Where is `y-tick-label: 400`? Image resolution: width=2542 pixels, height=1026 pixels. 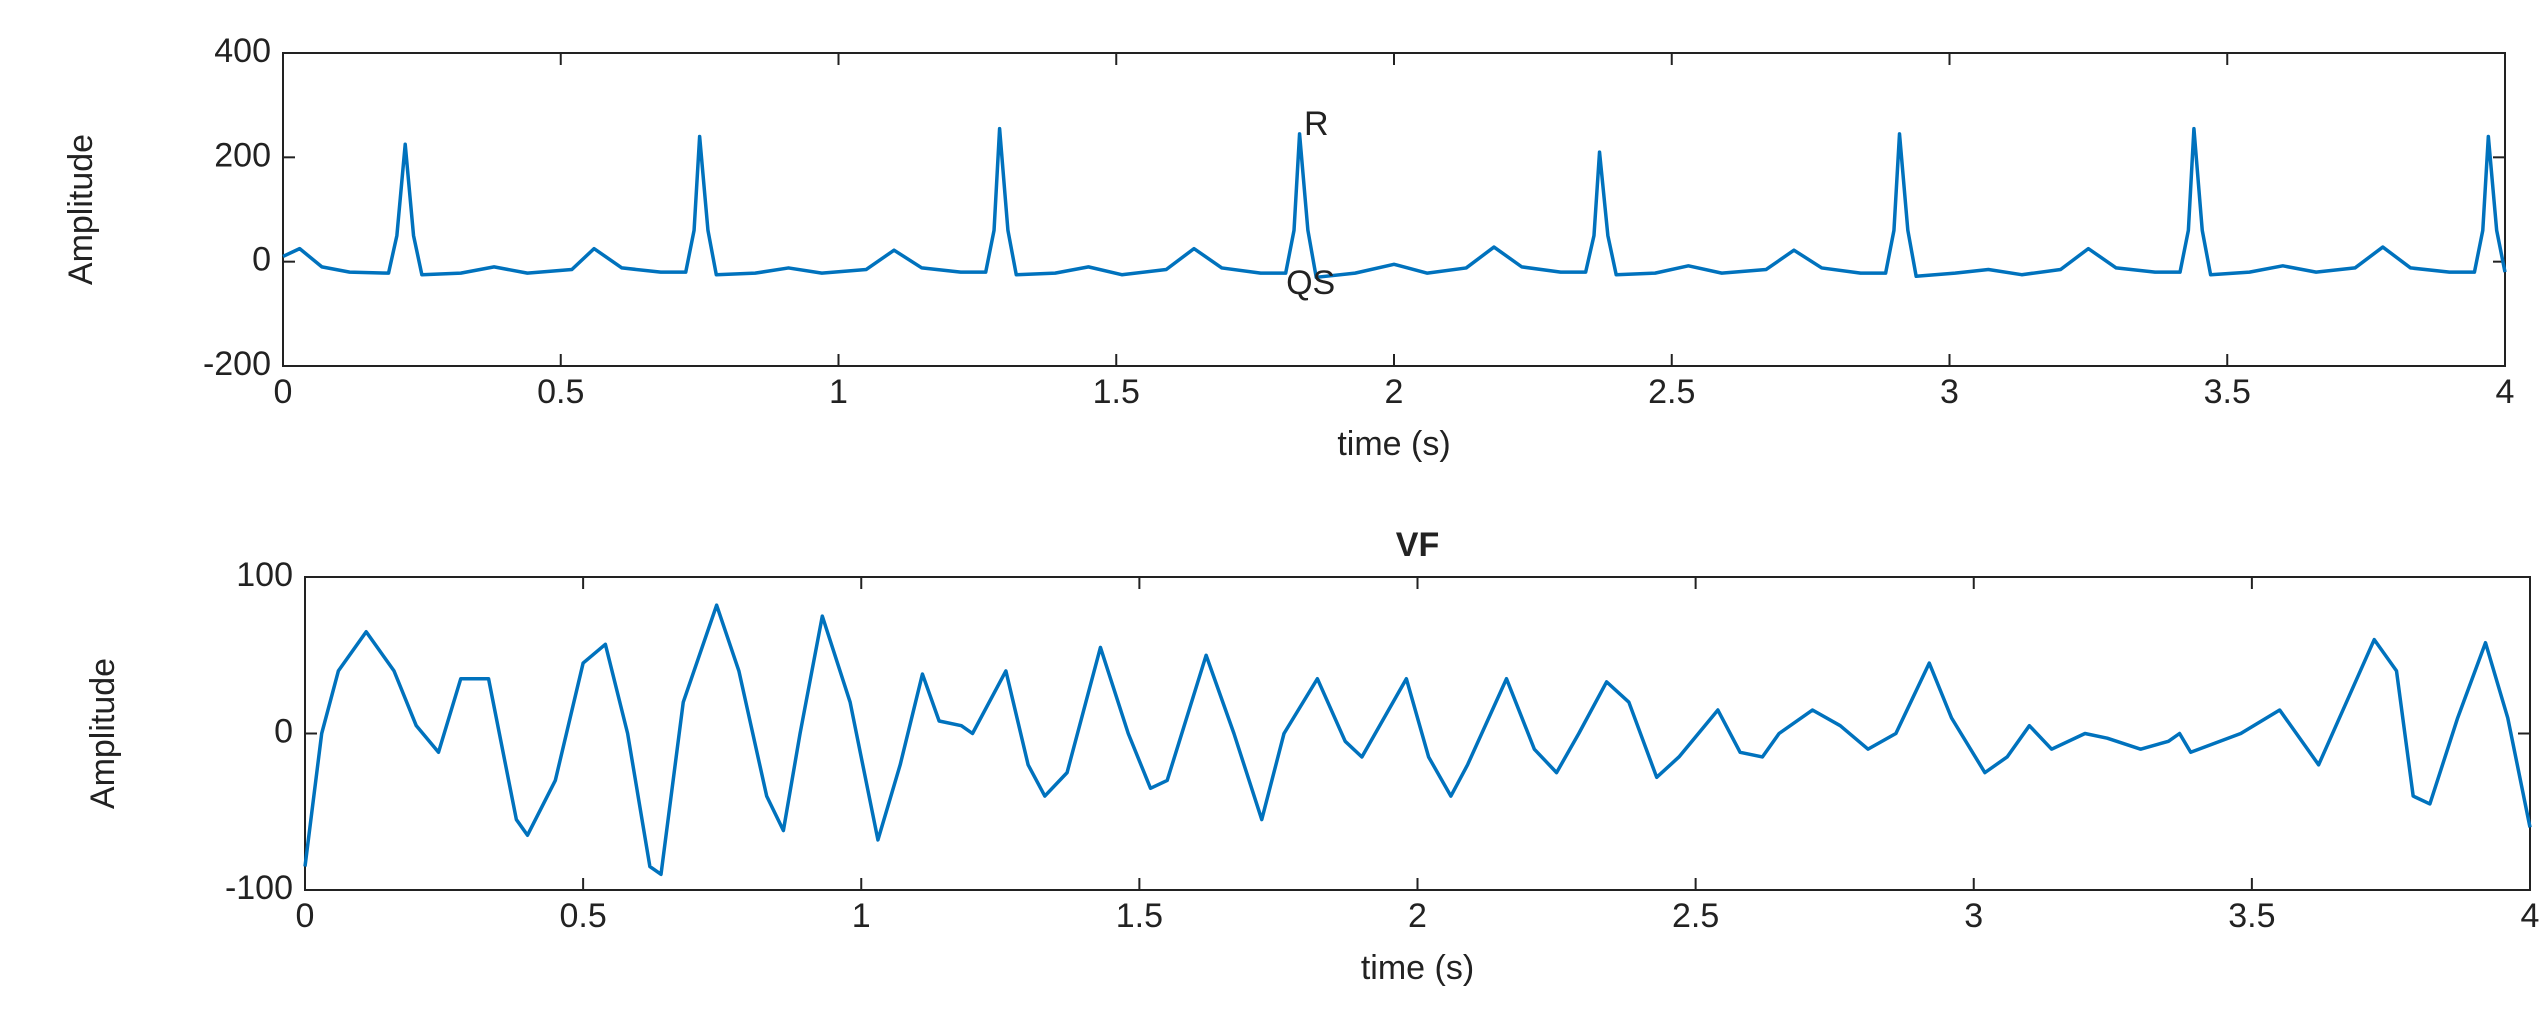 y-tick-label: 400 is located at coordinates (242, 51).